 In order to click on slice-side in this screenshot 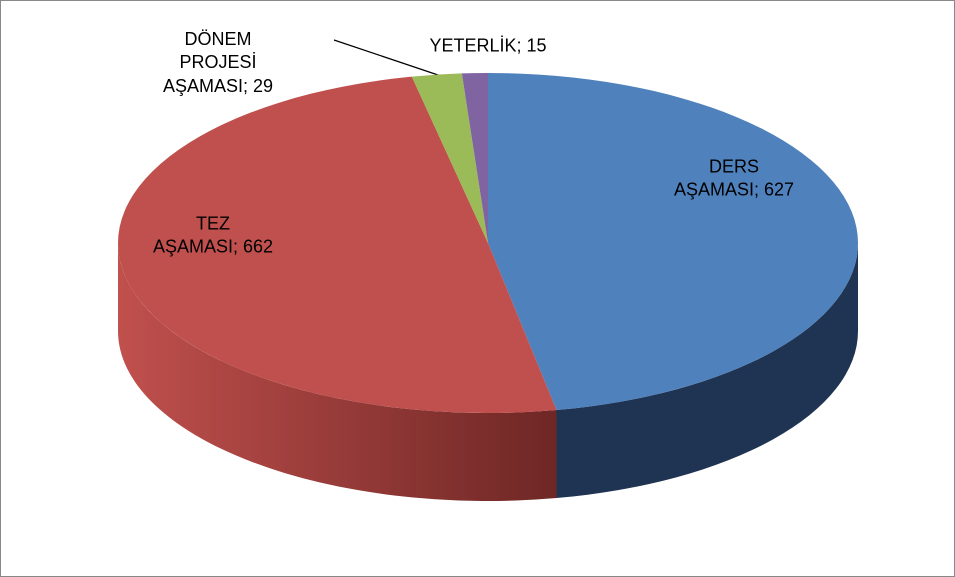, I will do `click(707, 371)`.